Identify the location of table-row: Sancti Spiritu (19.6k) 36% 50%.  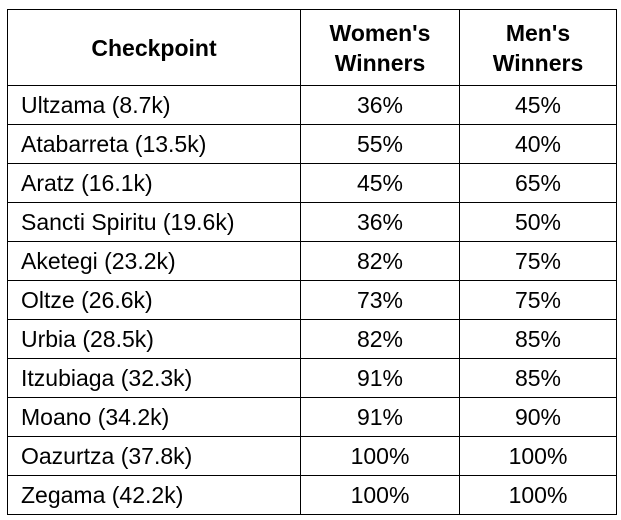
(312, 222).